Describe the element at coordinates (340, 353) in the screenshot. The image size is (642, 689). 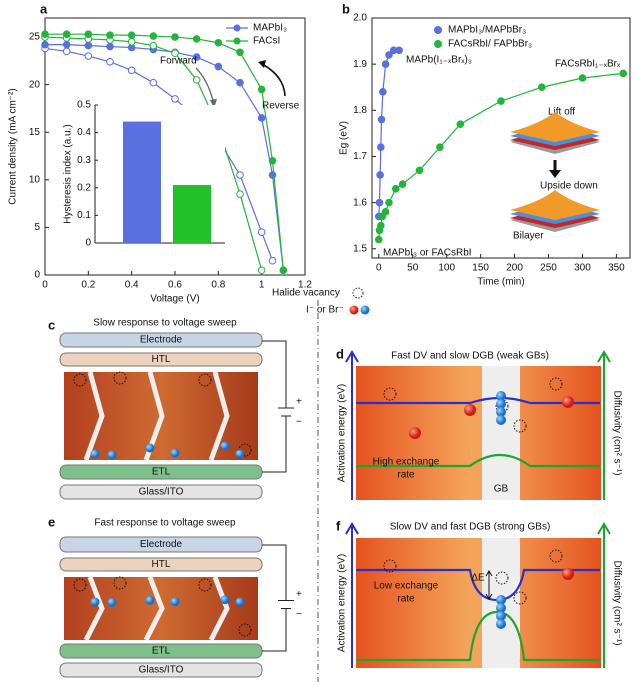
I see `panel-label: d` at that location.